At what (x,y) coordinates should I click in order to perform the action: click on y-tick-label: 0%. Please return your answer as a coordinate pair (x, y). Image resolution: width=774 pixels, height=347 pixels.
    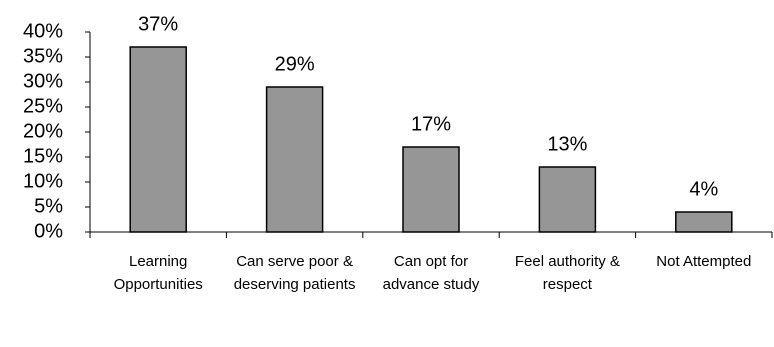
    Looking at the image, I should click on (48, 231).